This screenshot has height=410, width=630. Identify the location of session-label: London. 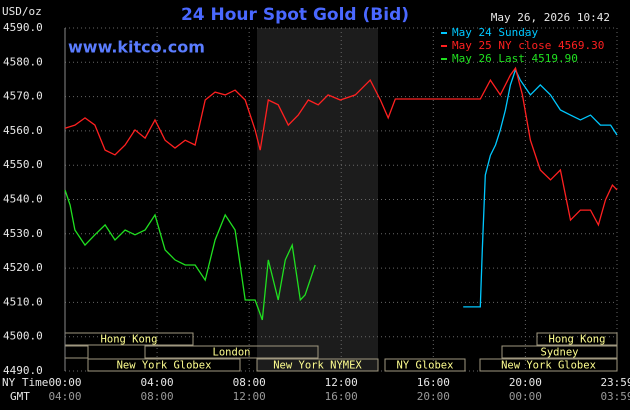
(232, 353).